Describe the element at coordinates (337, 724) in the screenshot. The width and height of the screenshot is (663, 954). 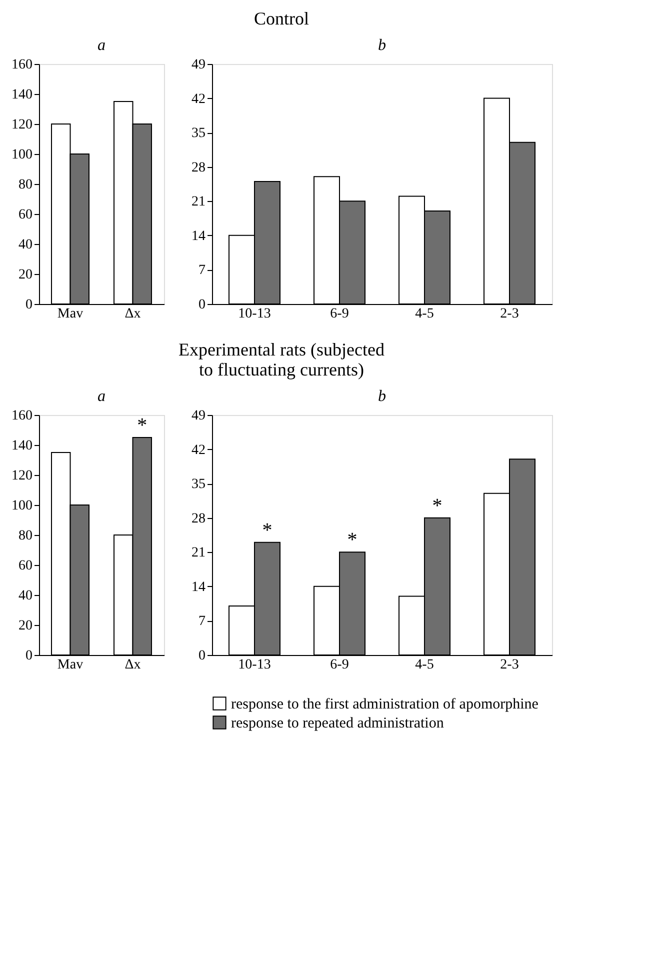
I see `legend-label: response to repeated administration` at that location.